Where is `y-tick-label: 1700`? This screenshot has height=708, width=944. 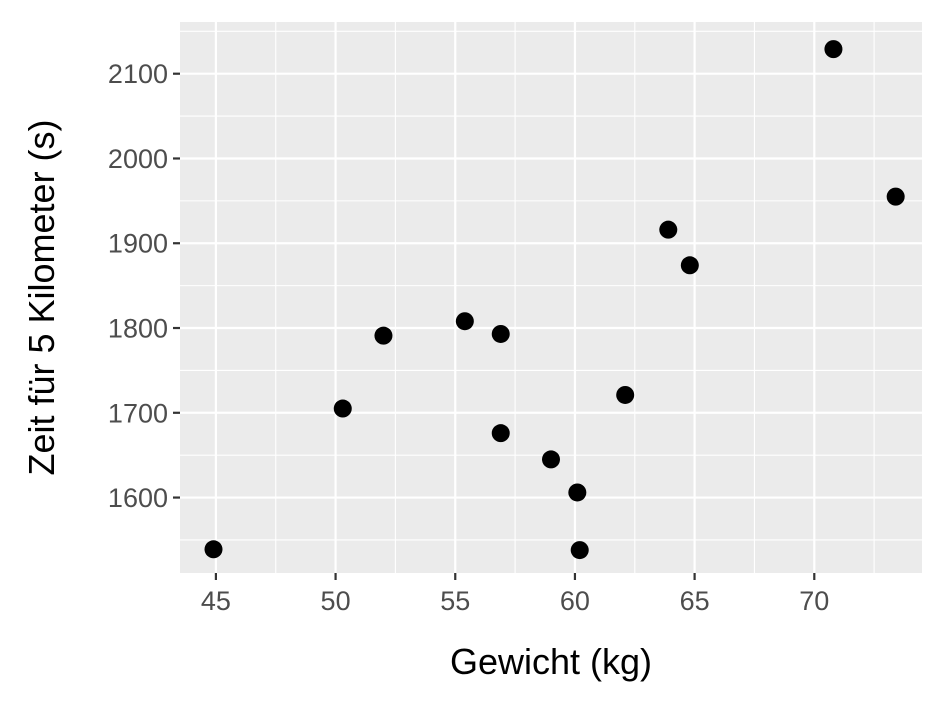 y-tick-label: 1700 is located at coordinates (138, 413).